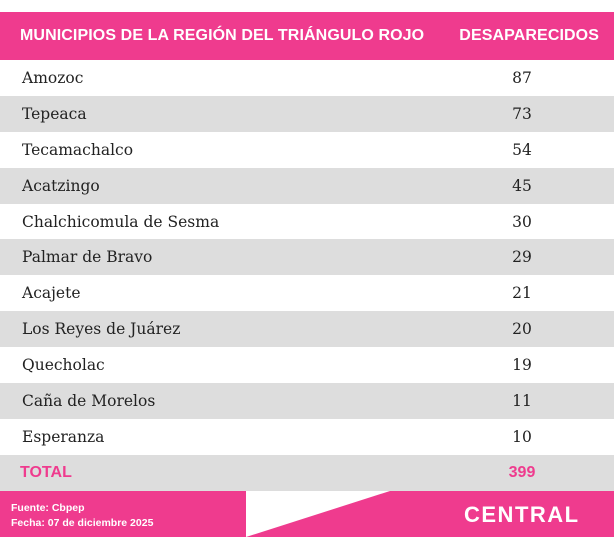 Image resolution: width=614 pixels, height=537 pixels. Describe the element at coordinates (307, 293) in the screenshot. I see `table-row: Acajete 21` at that location.